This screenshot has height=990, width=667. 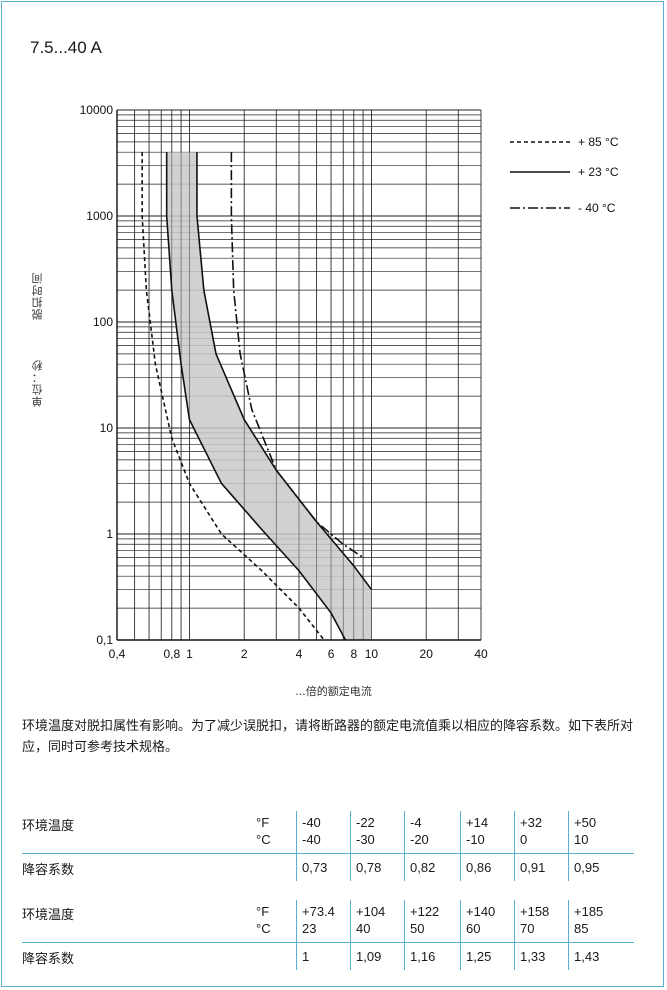 I want to click on temp-c-cell: -20, so click(x=419, y=839).